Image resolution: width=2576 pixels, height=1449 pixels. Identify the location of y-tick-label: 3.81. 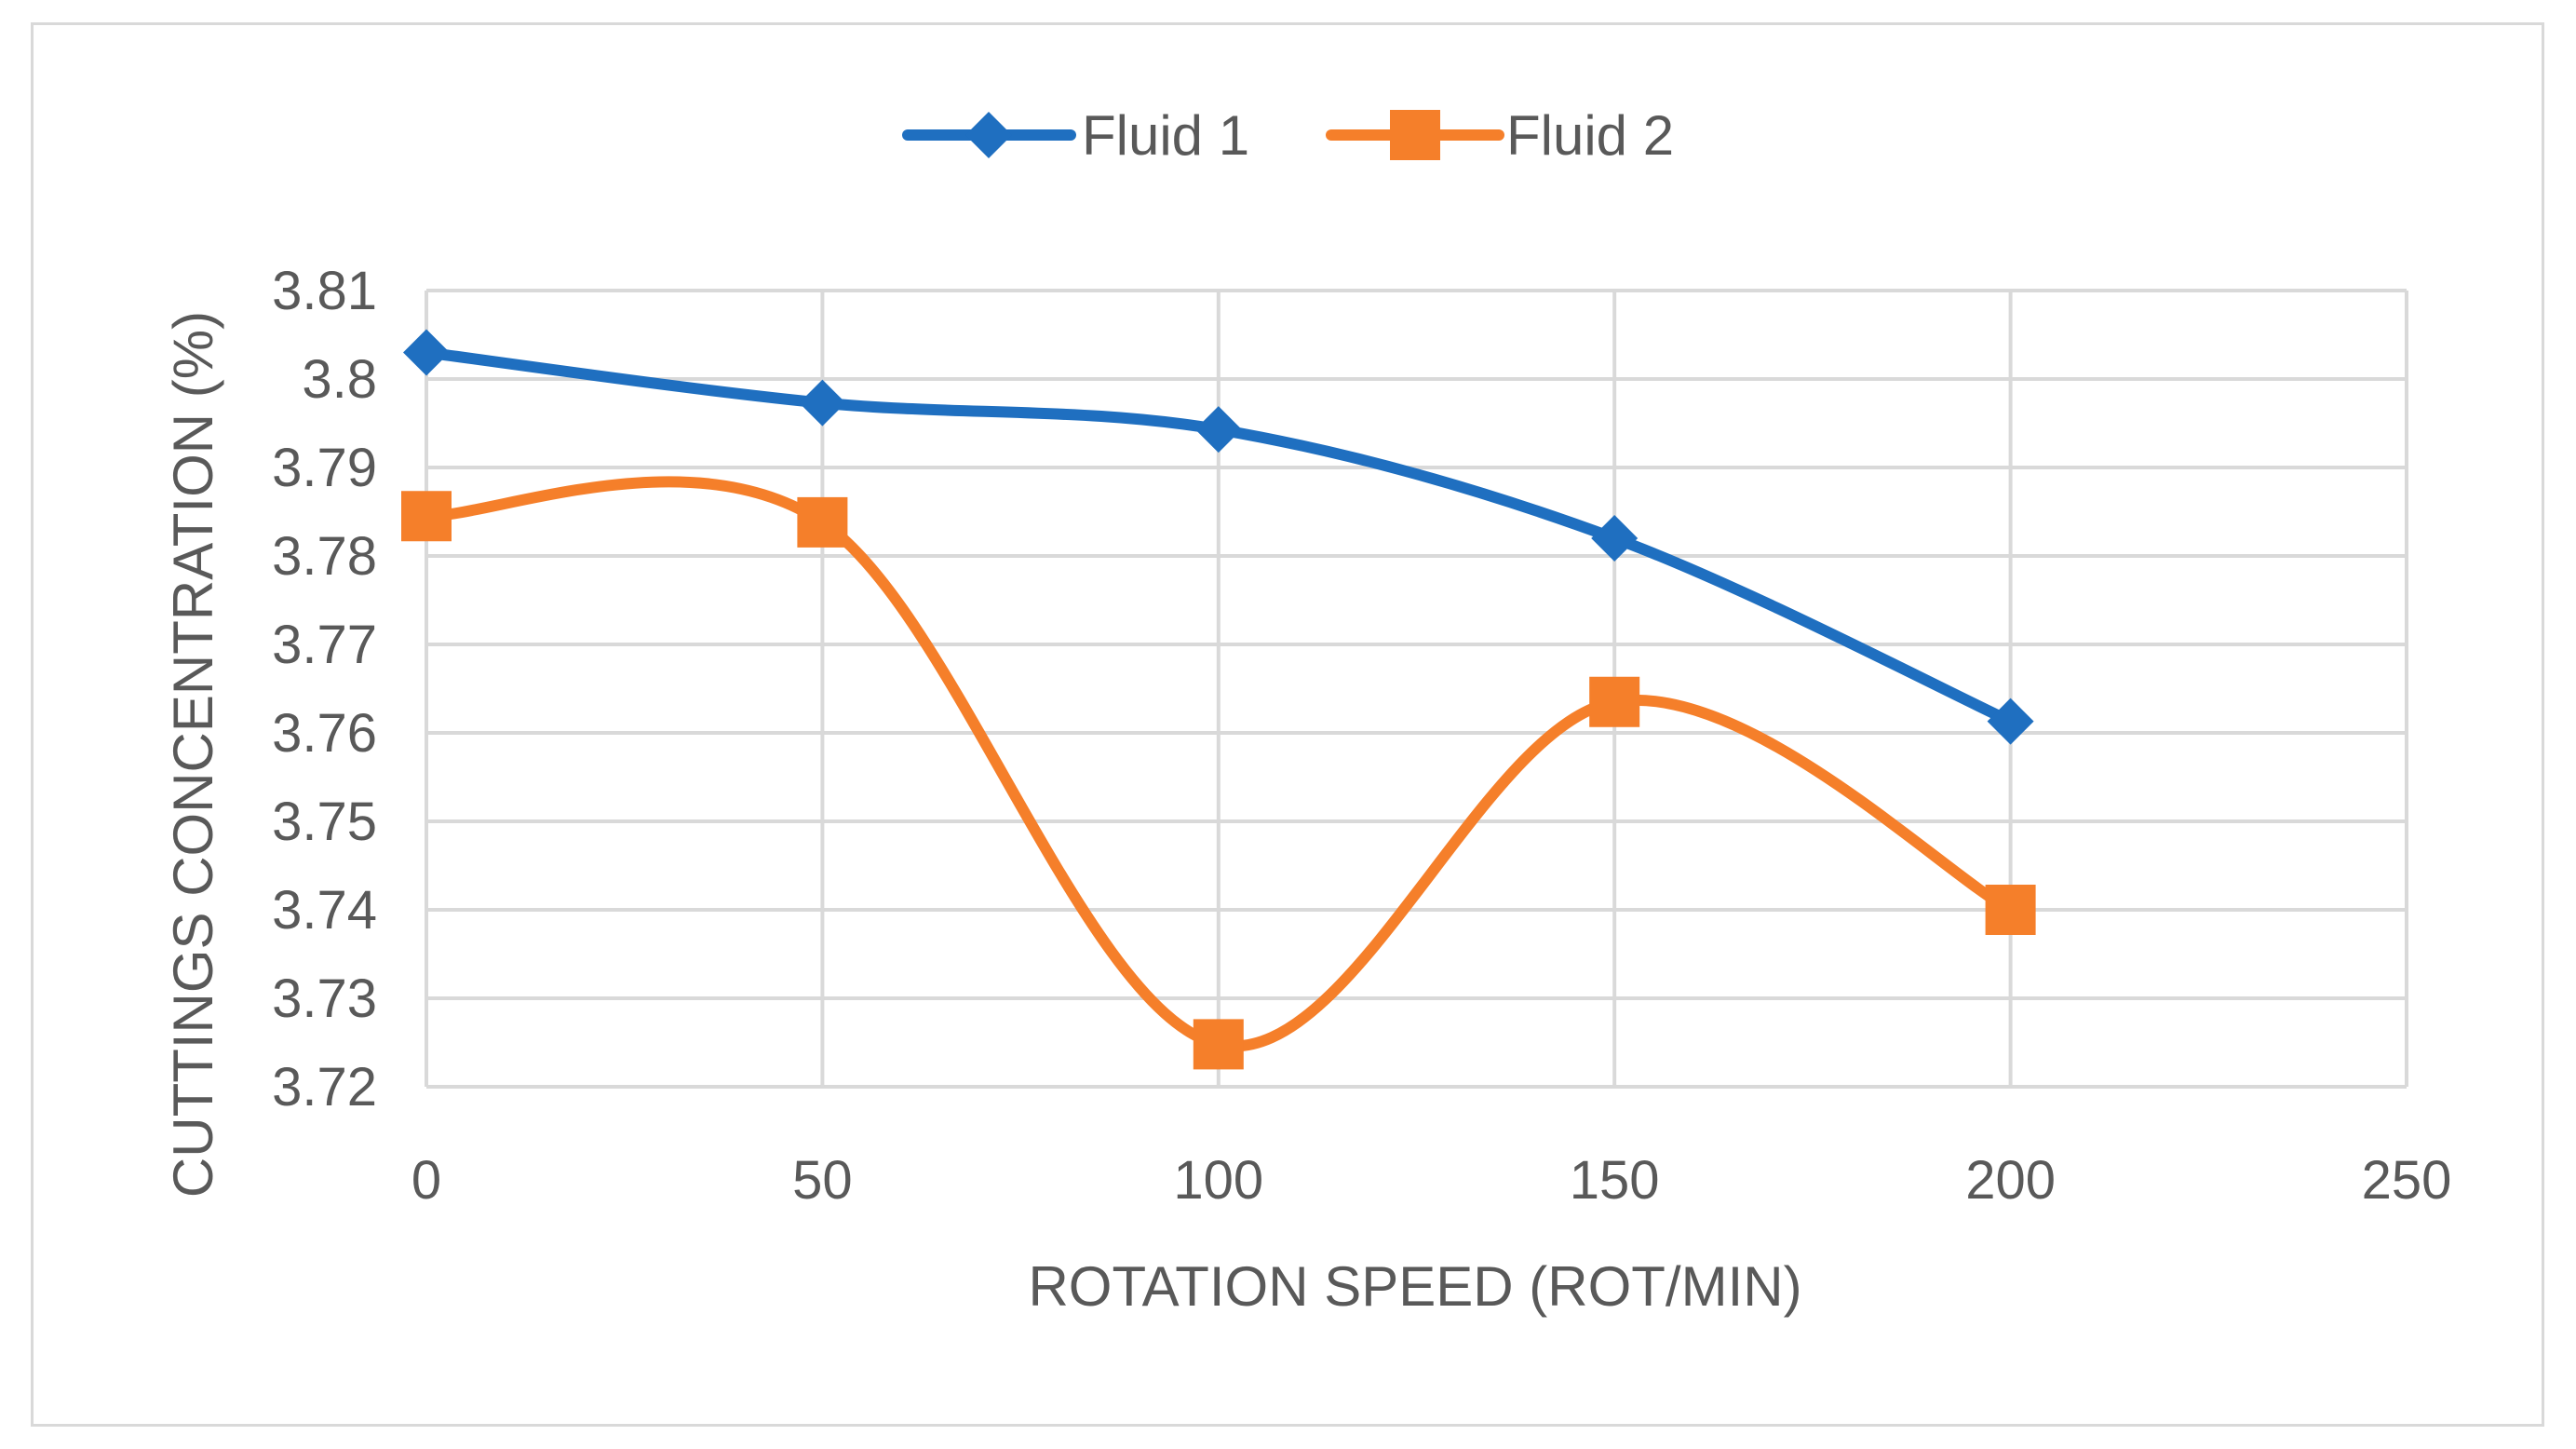
(324, 291).